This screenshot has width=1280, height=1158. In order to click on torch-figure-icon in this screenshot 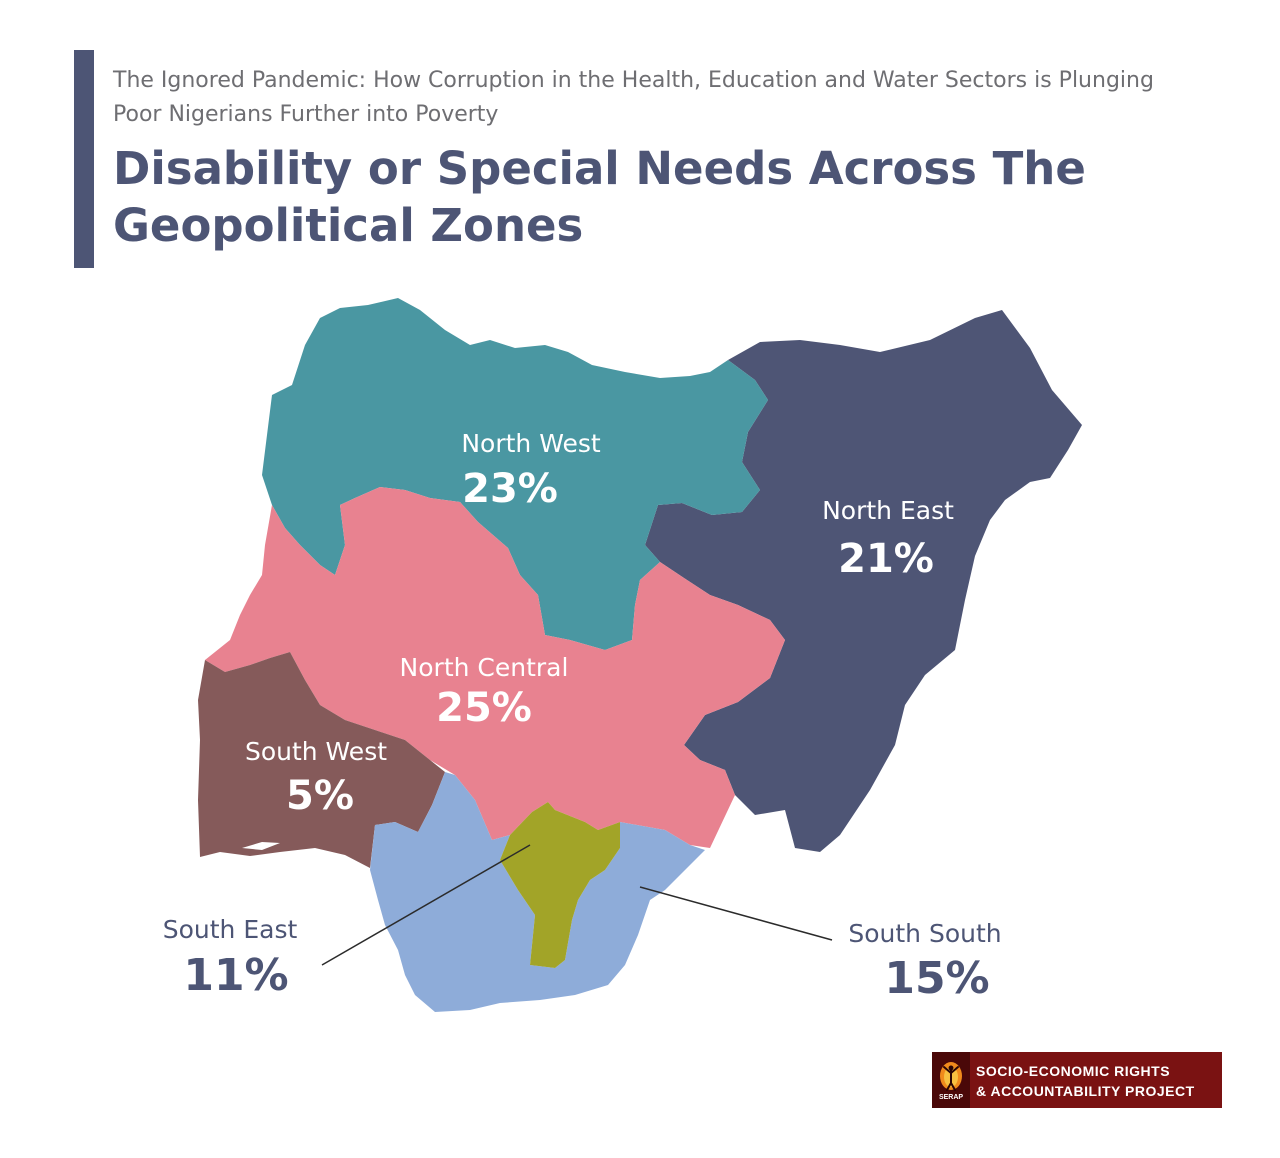, I will do `click(951, 1076)`.